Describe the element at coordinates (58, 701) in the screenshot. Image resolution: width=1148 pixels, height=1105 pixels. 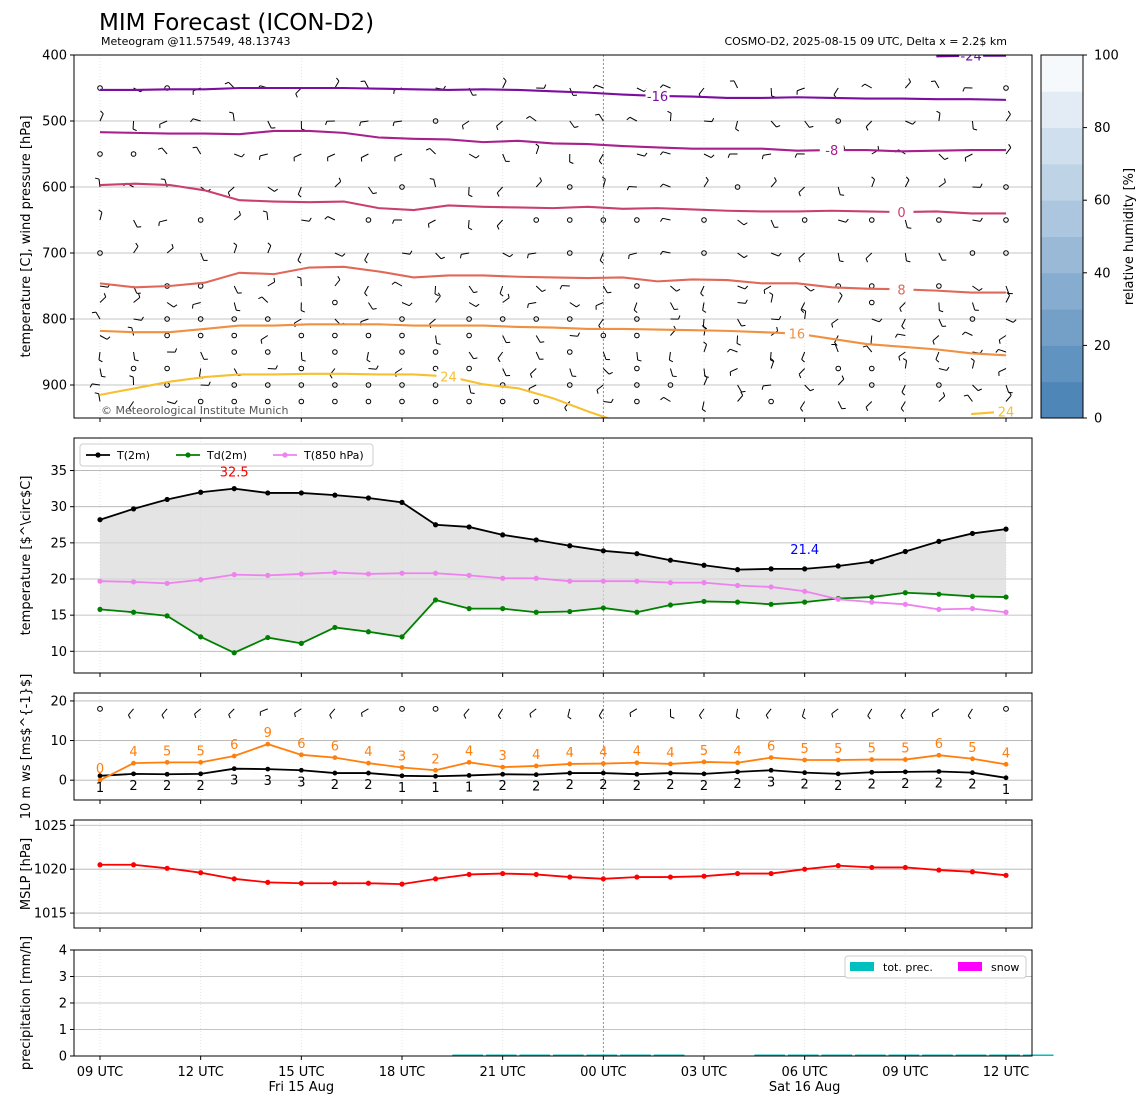
I see `y-tick-label: 20` at that location.